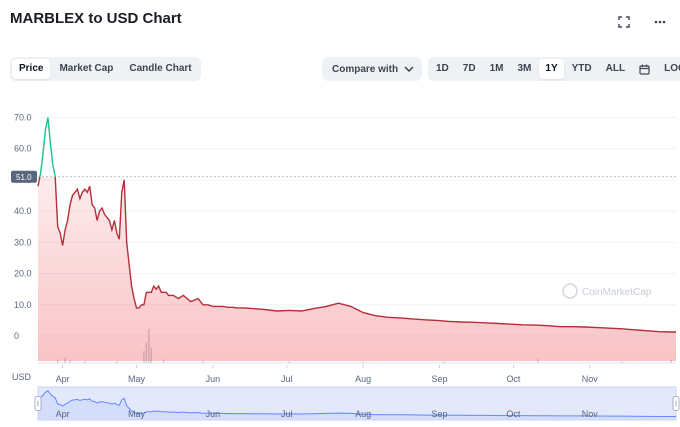 The image size is (680, 427). I want to click on brush-x-label: Sep, so click(440, 414).